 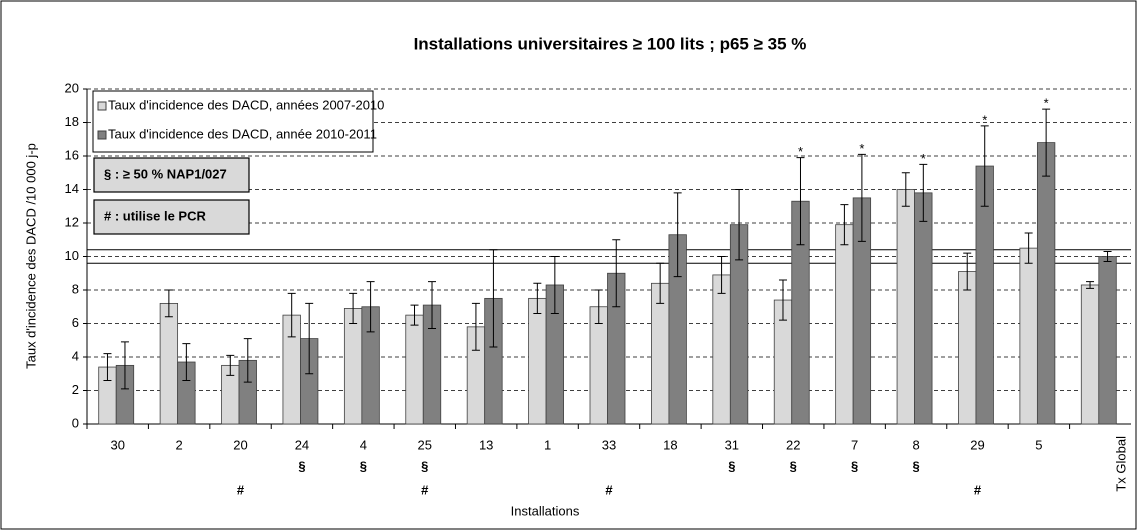 I want to click on x-tick-label: 13, so click(x=486, y=444).